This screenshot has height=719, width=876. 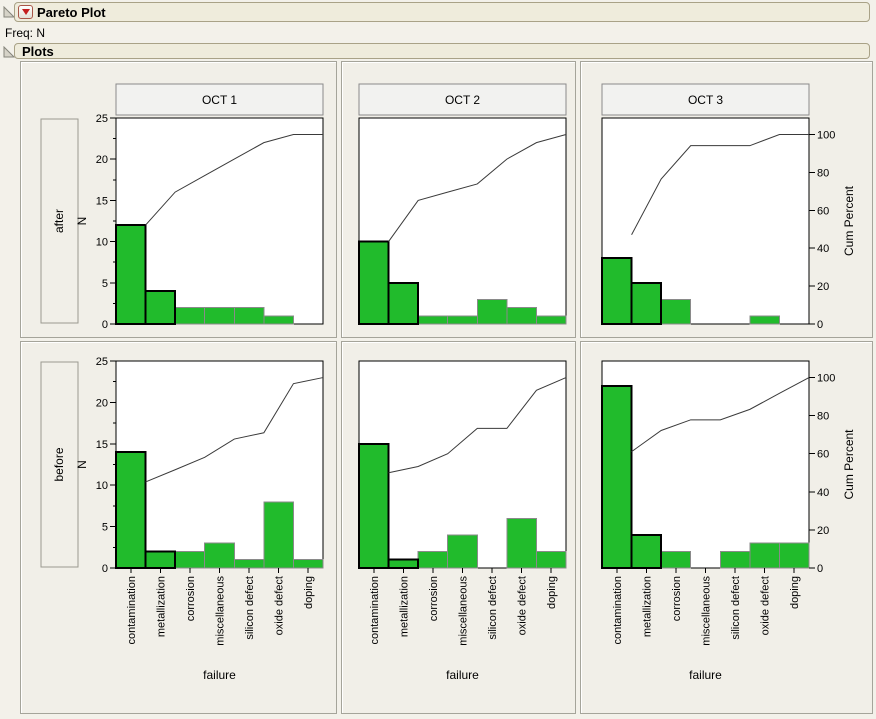 I want to click on row-label: after, so click(x=59, y=221).